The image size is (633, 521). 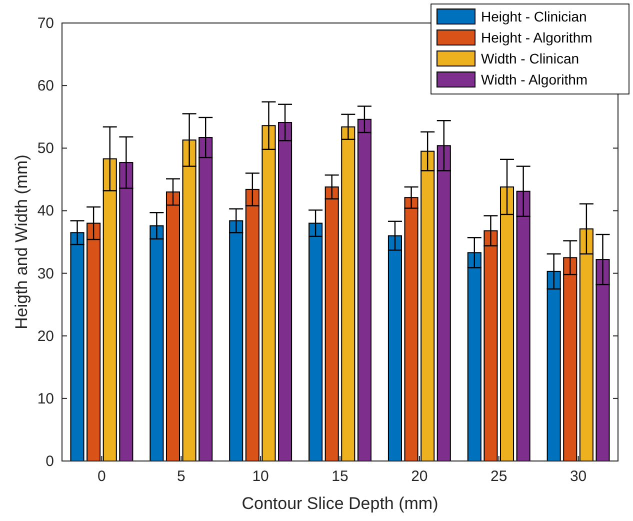 I want to click on x-tick-label: 5, so click(x=181, y=476).